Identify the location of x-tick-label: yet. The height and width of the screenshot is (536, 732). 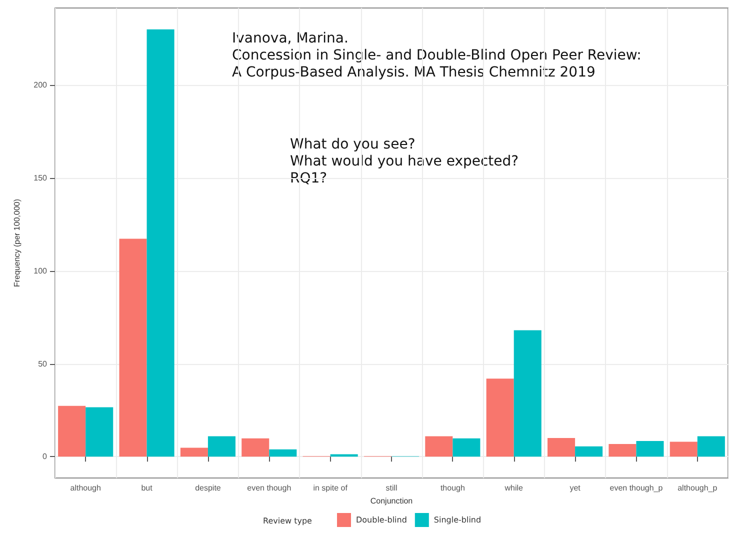
(576, 488).